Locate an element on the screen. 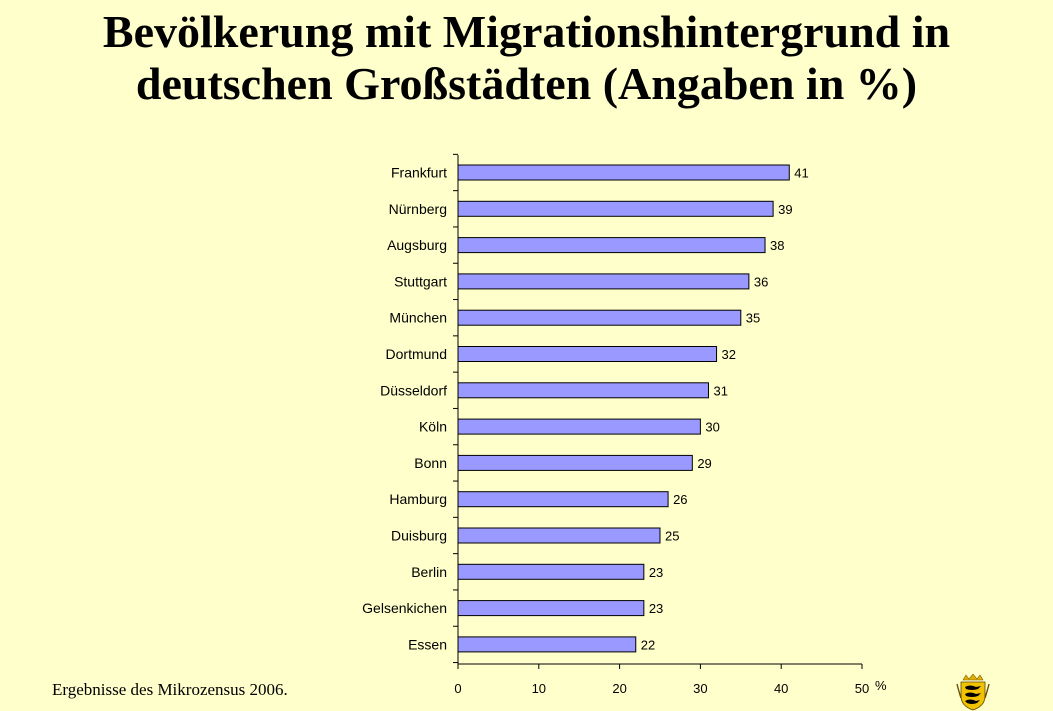 This screenshot has height=711, width=1053. category-label: Gelsenkichen is located at coordinates (404, 608).